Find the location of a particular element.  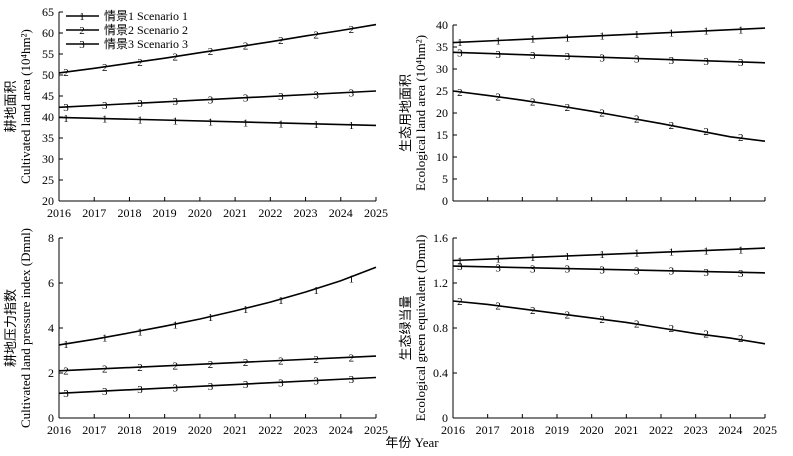

x-tick-label: 2020 is located at coordinates (200, 430).